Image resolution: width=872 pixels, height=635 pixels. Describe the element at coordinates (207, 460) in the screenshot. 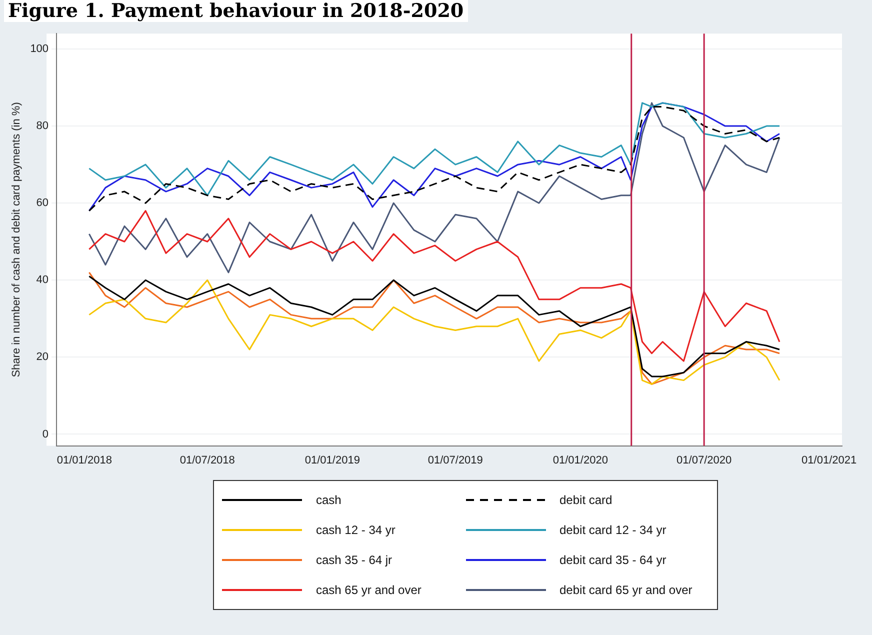

I see `x-tick-label: 01/07/2018` at that location.